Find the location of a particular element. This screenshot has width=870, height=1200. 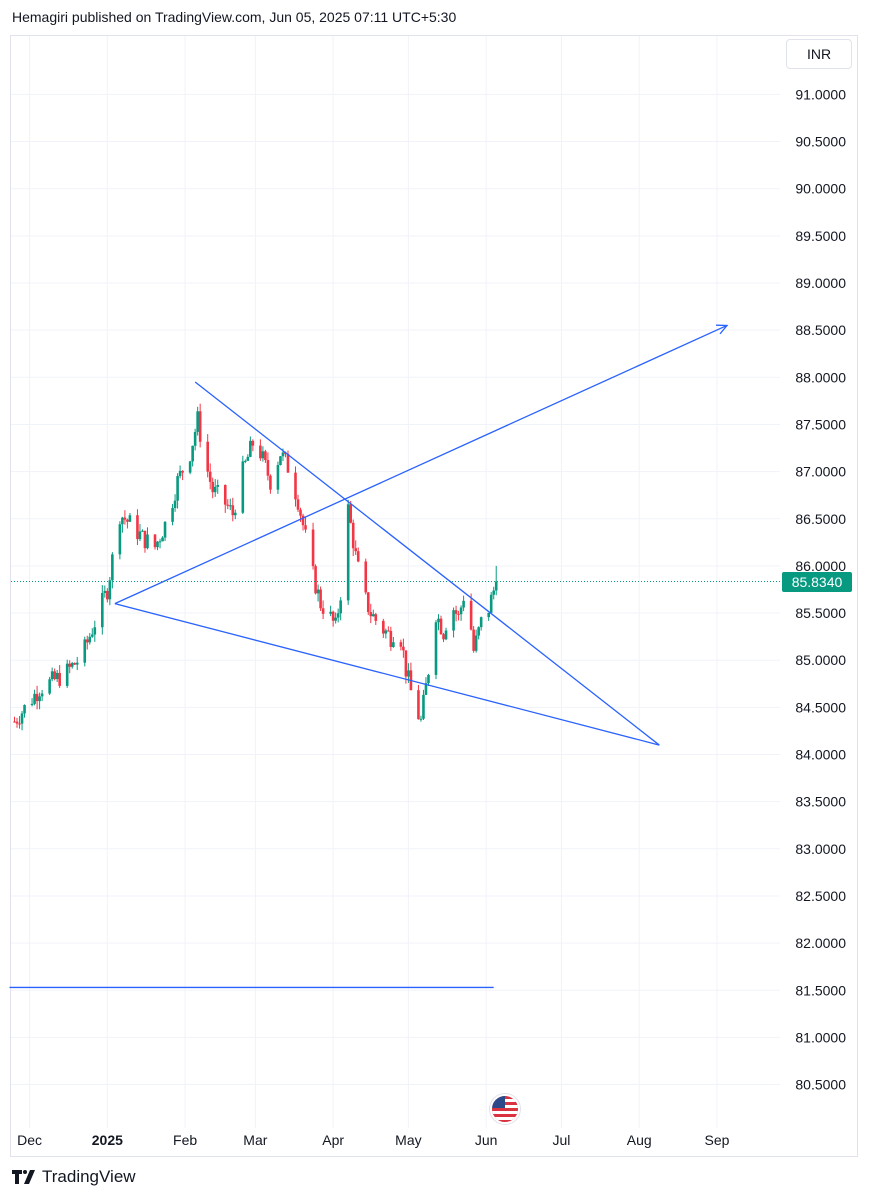

y-tick-label: 80.5000 is located at coordinates (820, 1085).